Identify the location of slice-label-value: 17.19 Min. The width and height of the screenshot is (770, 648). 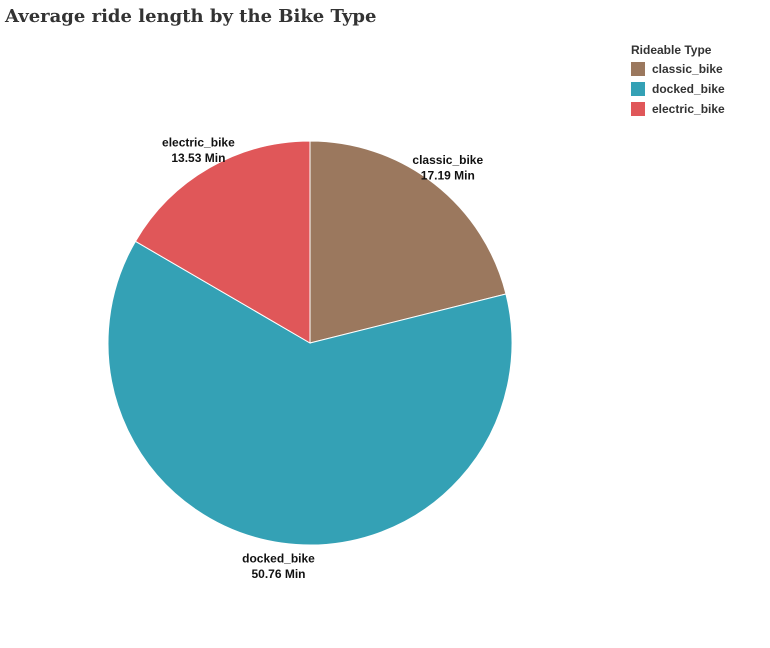
(448, 176).